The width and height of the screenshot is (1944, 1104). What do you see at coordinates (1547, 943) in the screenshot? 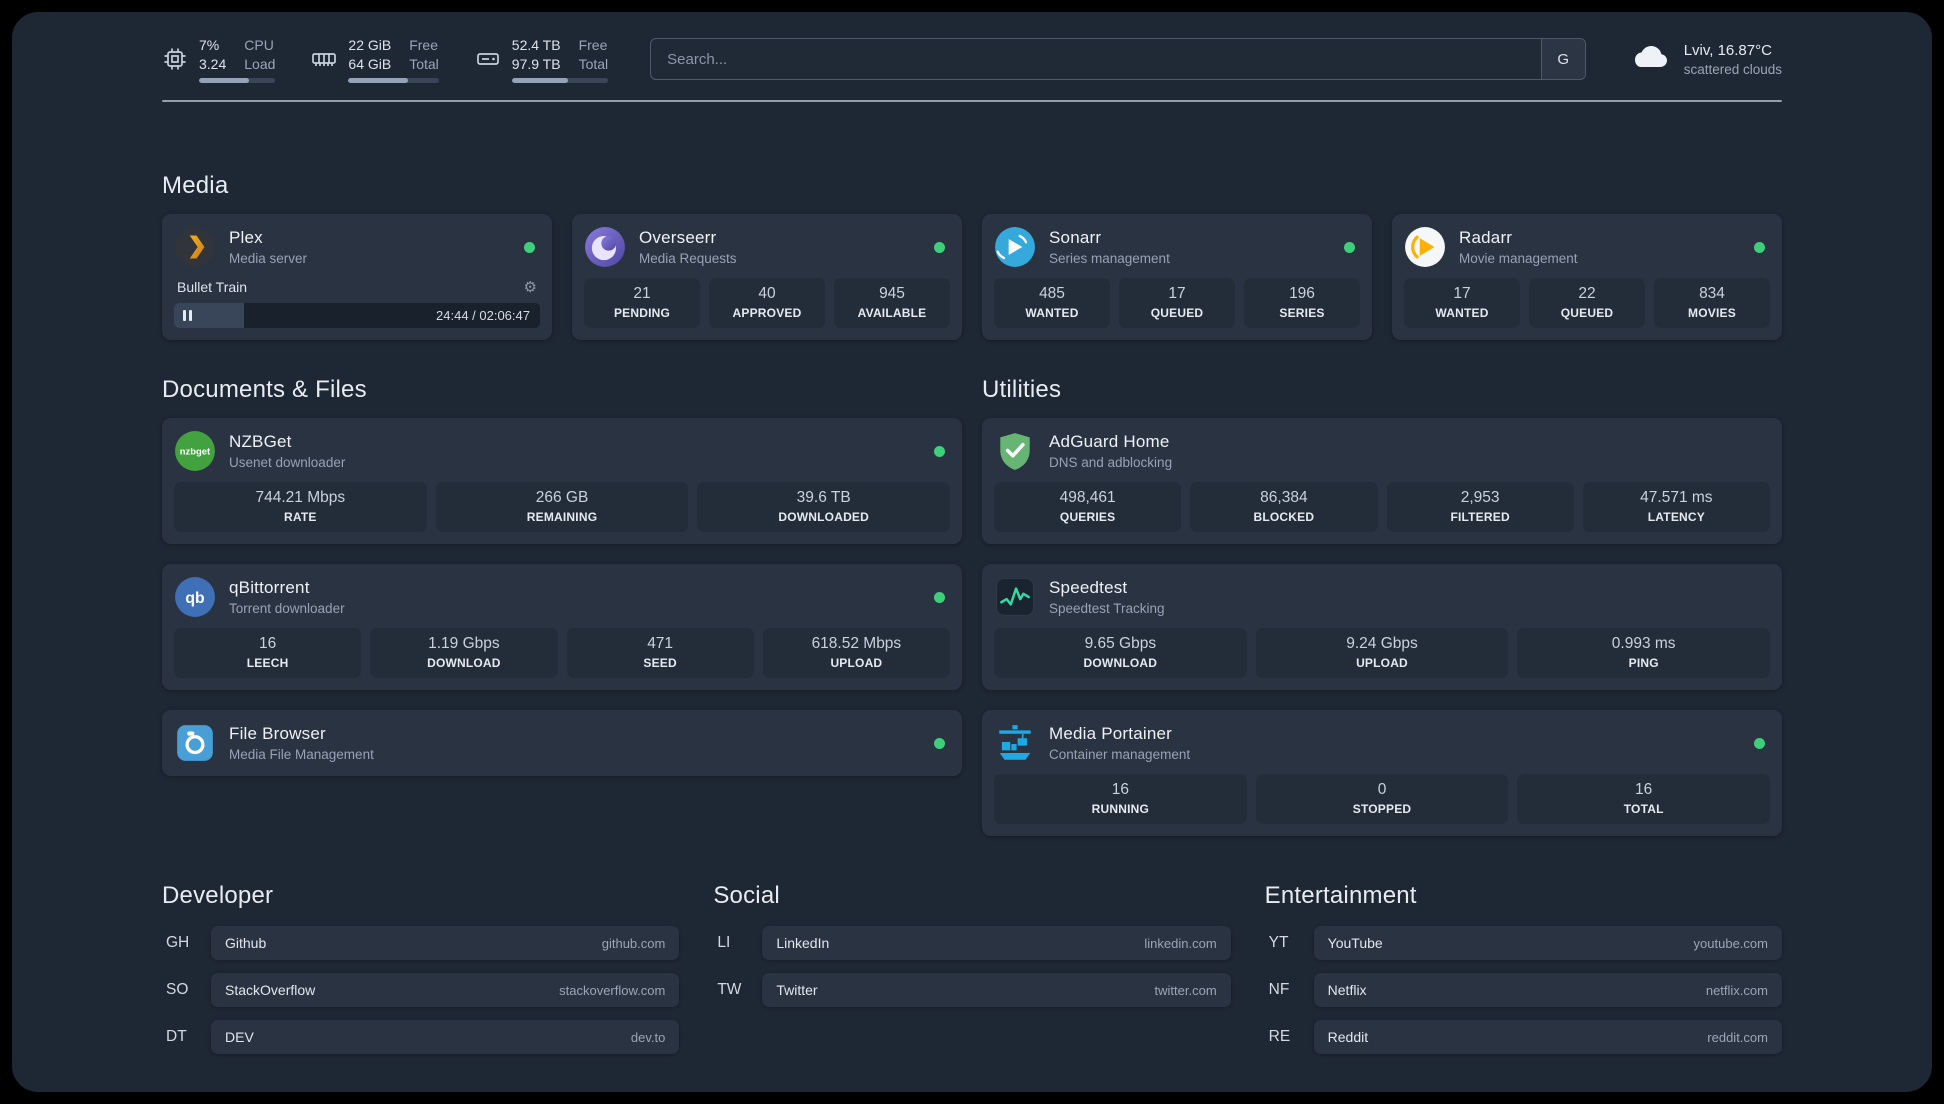
I see `bookmark-link-youtube: YouTube youtube.com` at bounding box center [1547, 943].